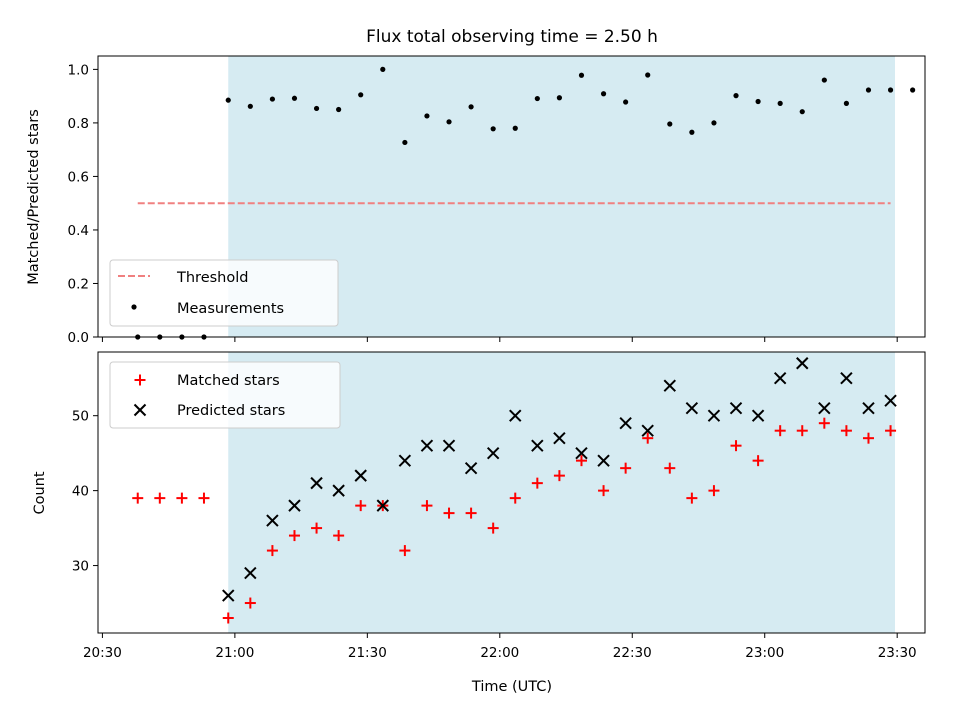 The image size is (960, 720). Describe the element at coordinates (78, 231) in the screenshot. I see `y-tick-label: 0.4` at that location.